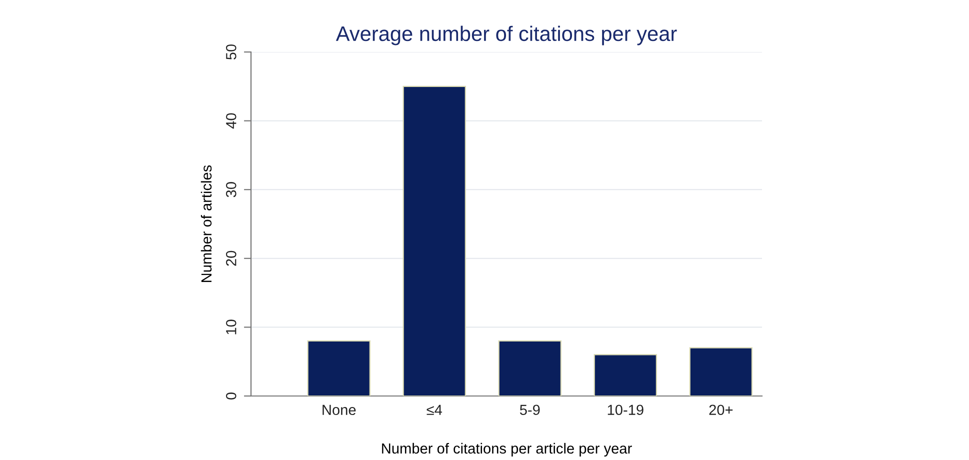 The width and height of the screenshot is (969, 460). I want to click on x-tick-label: None, so click(339, 410).